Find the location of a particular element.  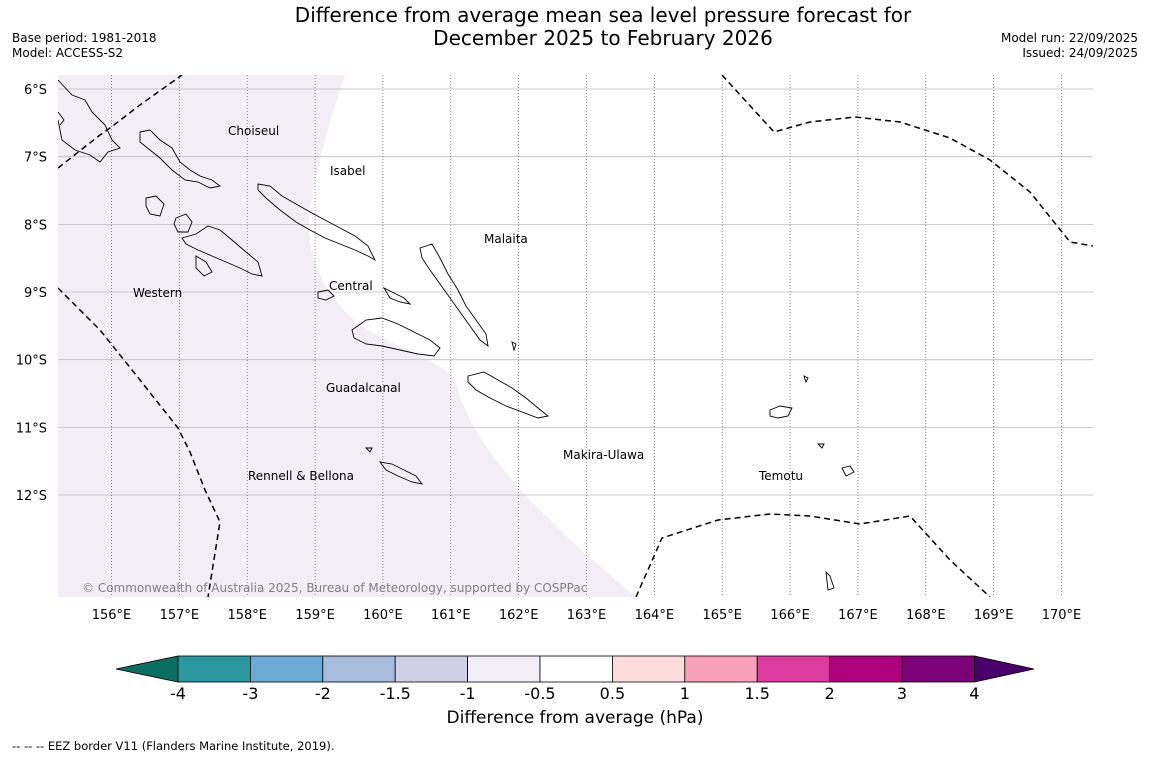

ulawa-coast is located at coordinates (514, 346).